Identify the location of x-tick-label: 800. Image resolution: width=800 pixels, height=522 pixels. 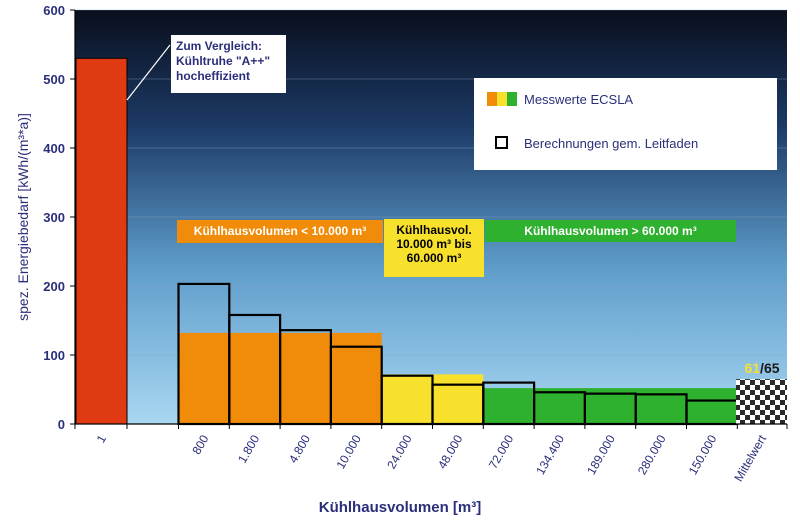
(200, 444).